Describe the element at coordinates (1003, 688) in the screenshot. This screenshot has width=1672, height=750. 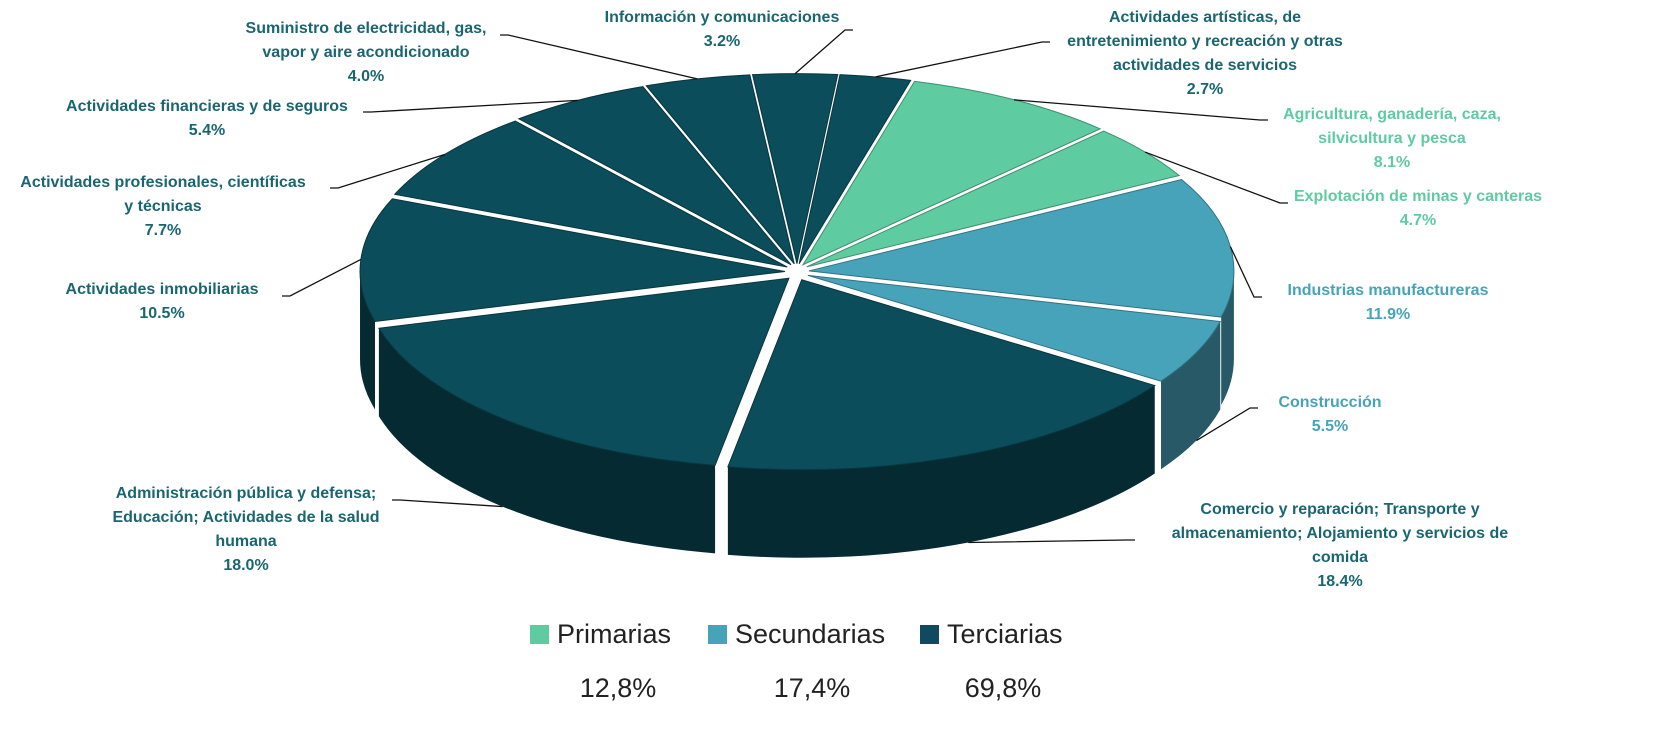
I see `legend-value: 69,8%` at that location.